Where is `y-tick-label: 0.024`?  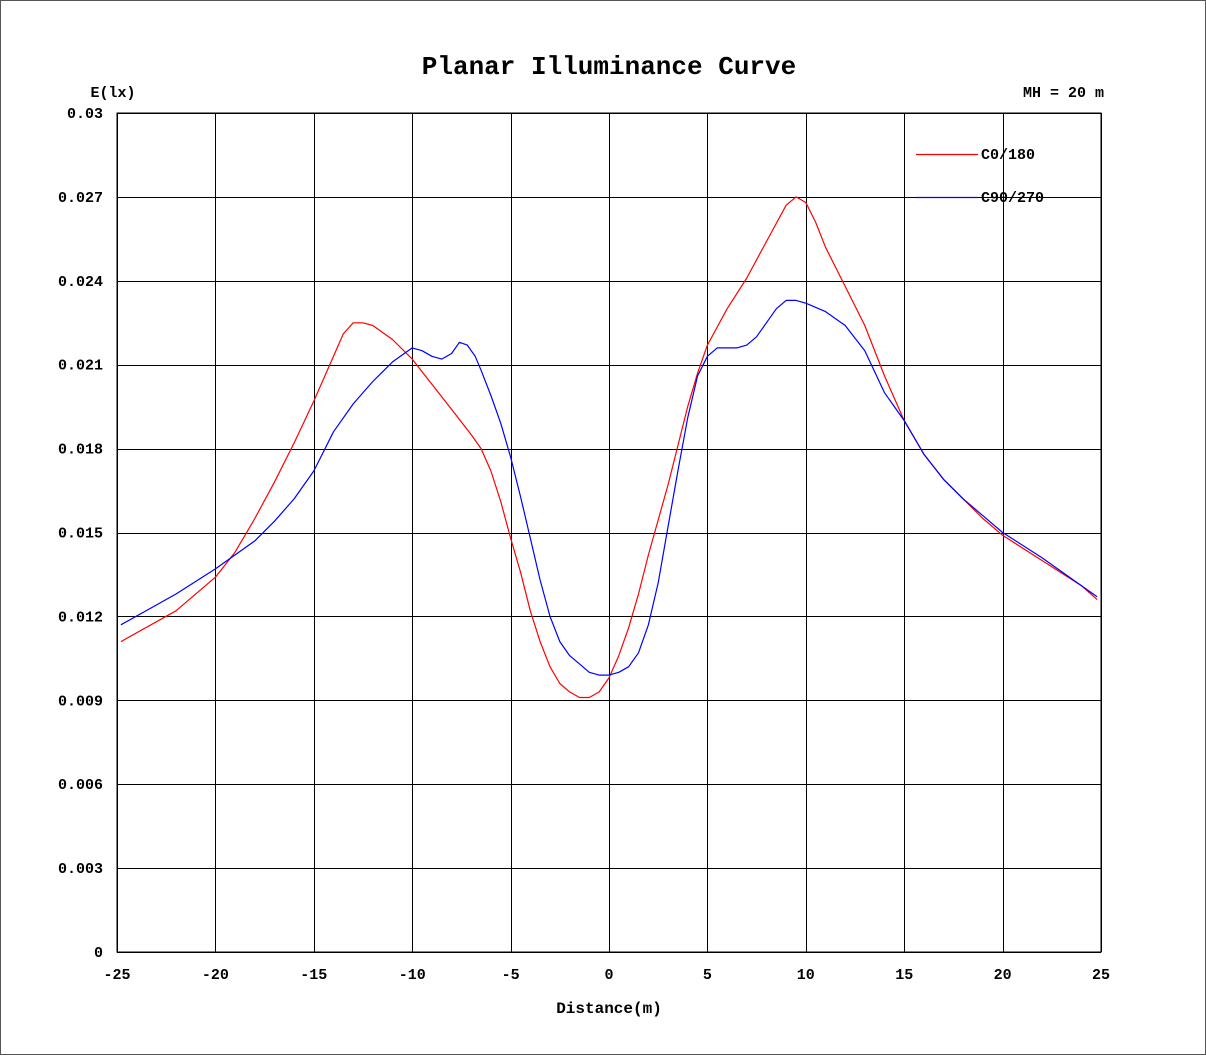
y-tick-label: 0.024 is located at coordinates (80, 282).